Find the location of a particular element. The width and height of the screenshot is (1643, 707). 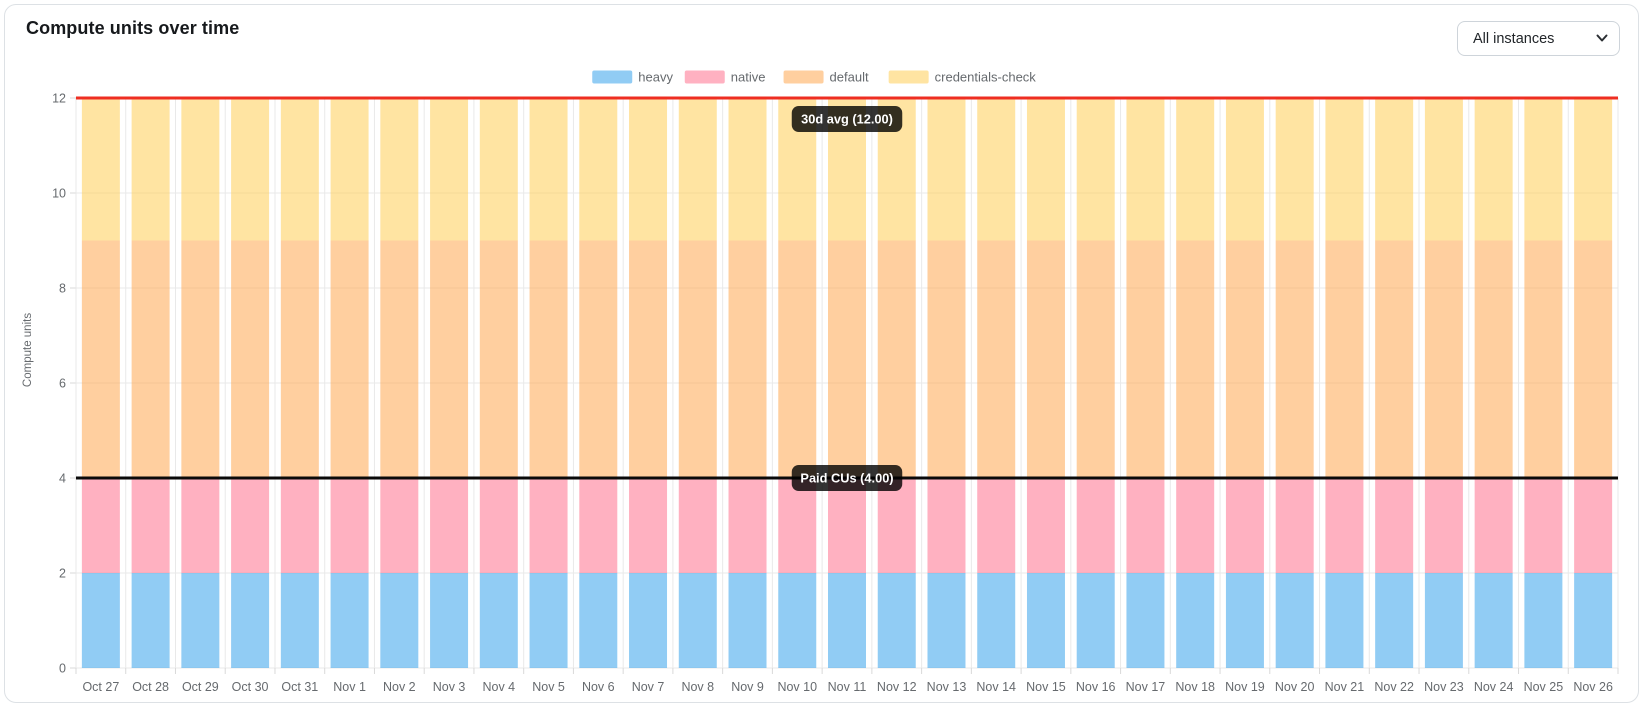

instance-filter-wrap: All instances is located at coordinates (1538, 38).